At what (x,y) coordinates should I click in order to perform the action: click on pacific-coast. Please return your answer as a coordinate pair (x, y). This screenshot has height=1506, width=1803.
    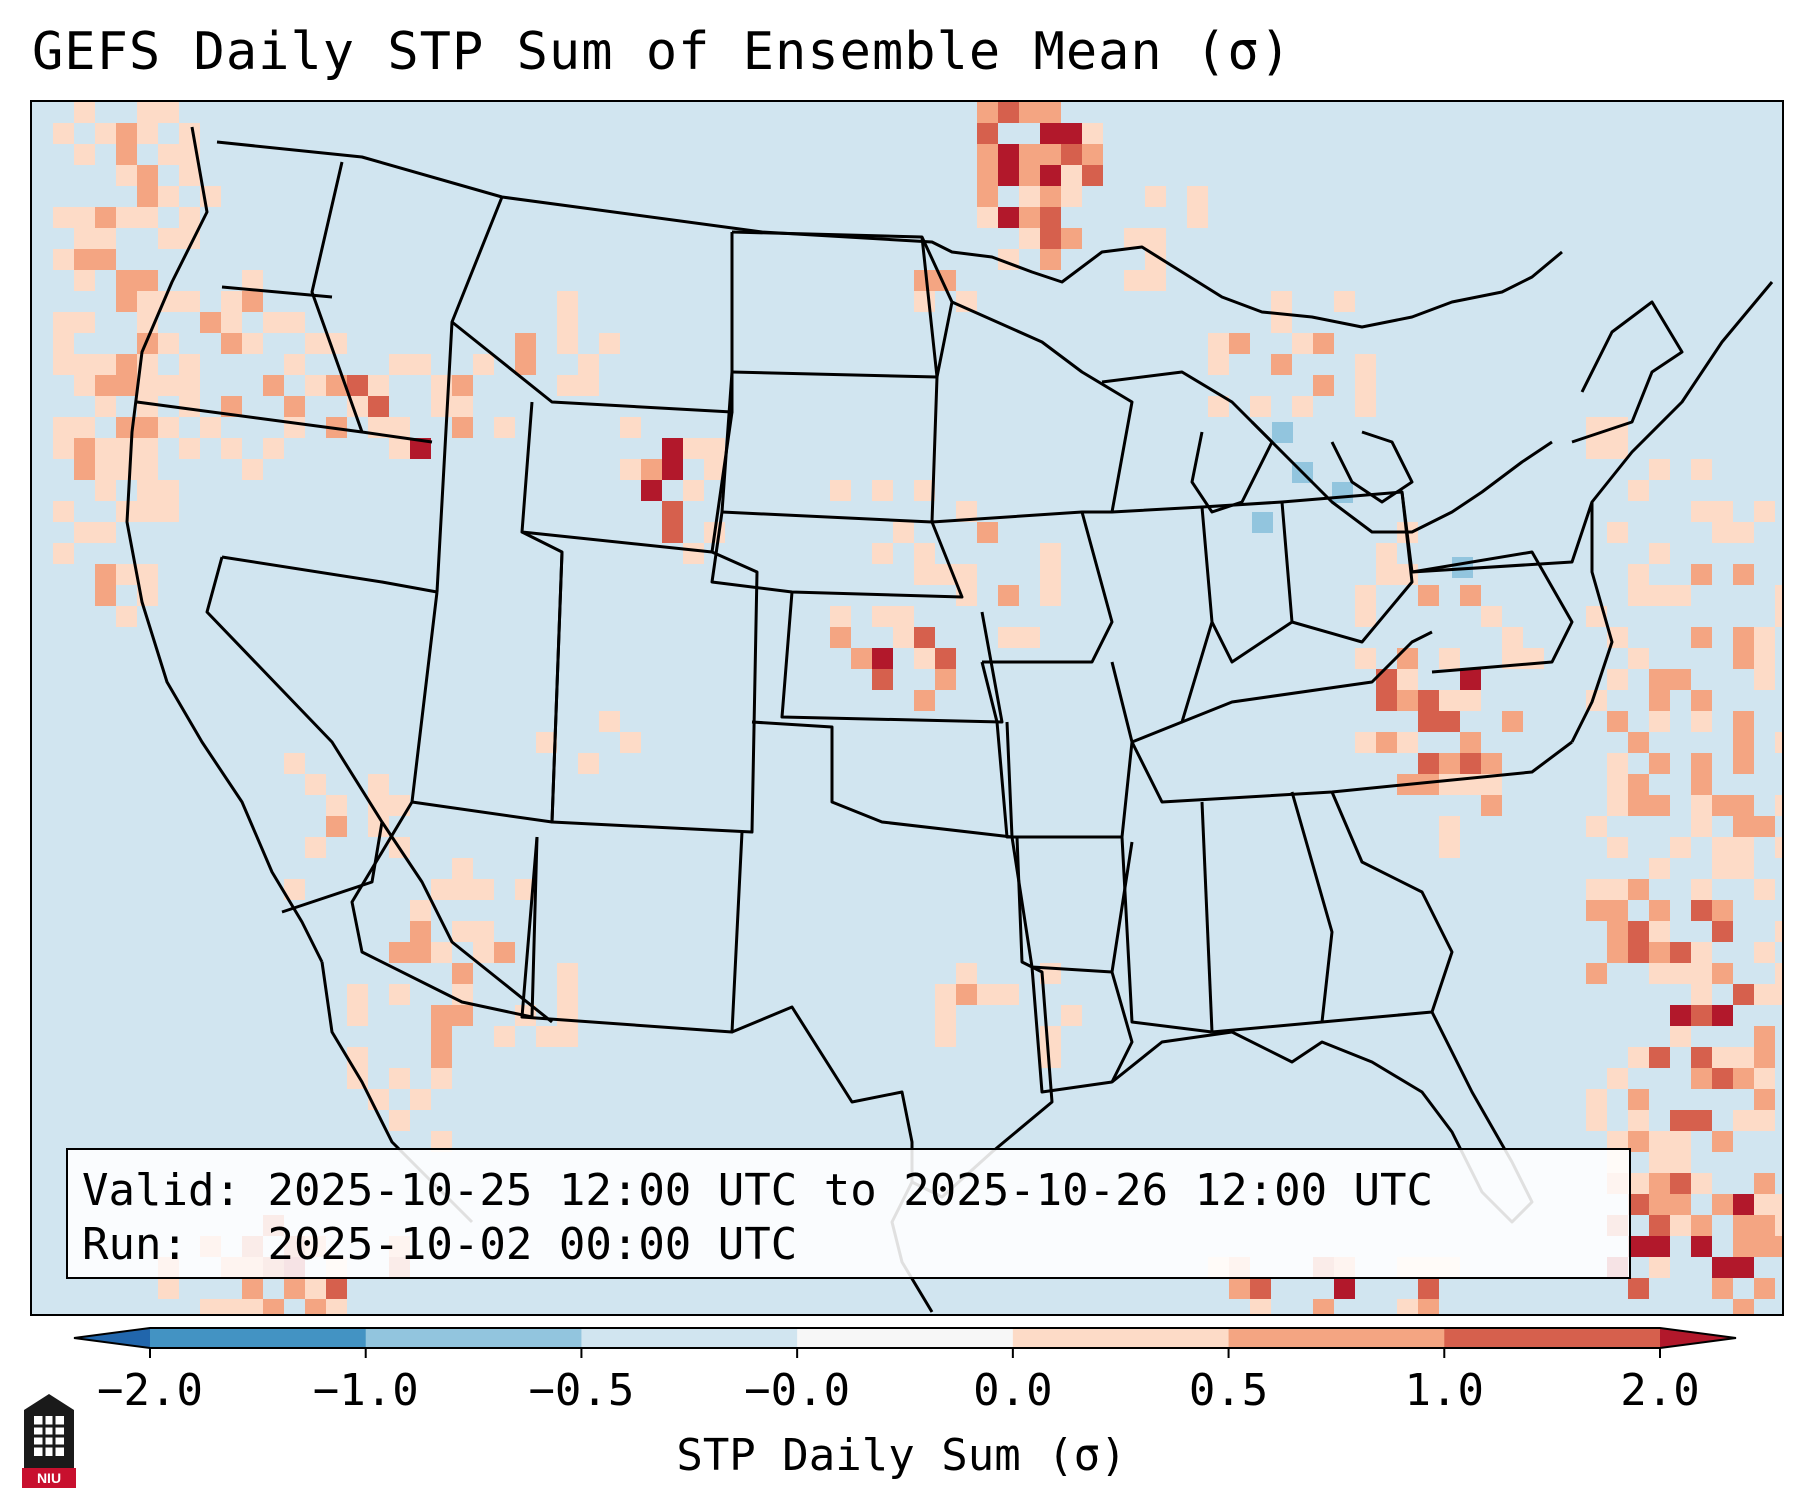
    Looking at the image, I should click on (224, 544).